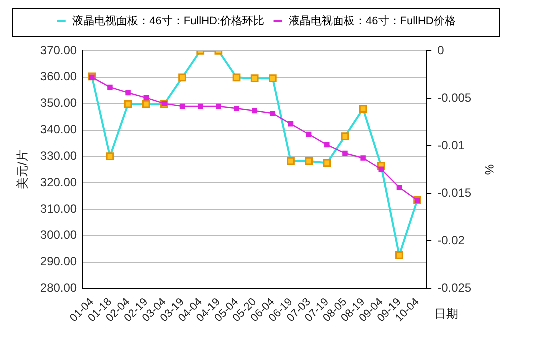  I want to click on y-tick-label: 280.00, so click(59, 288).